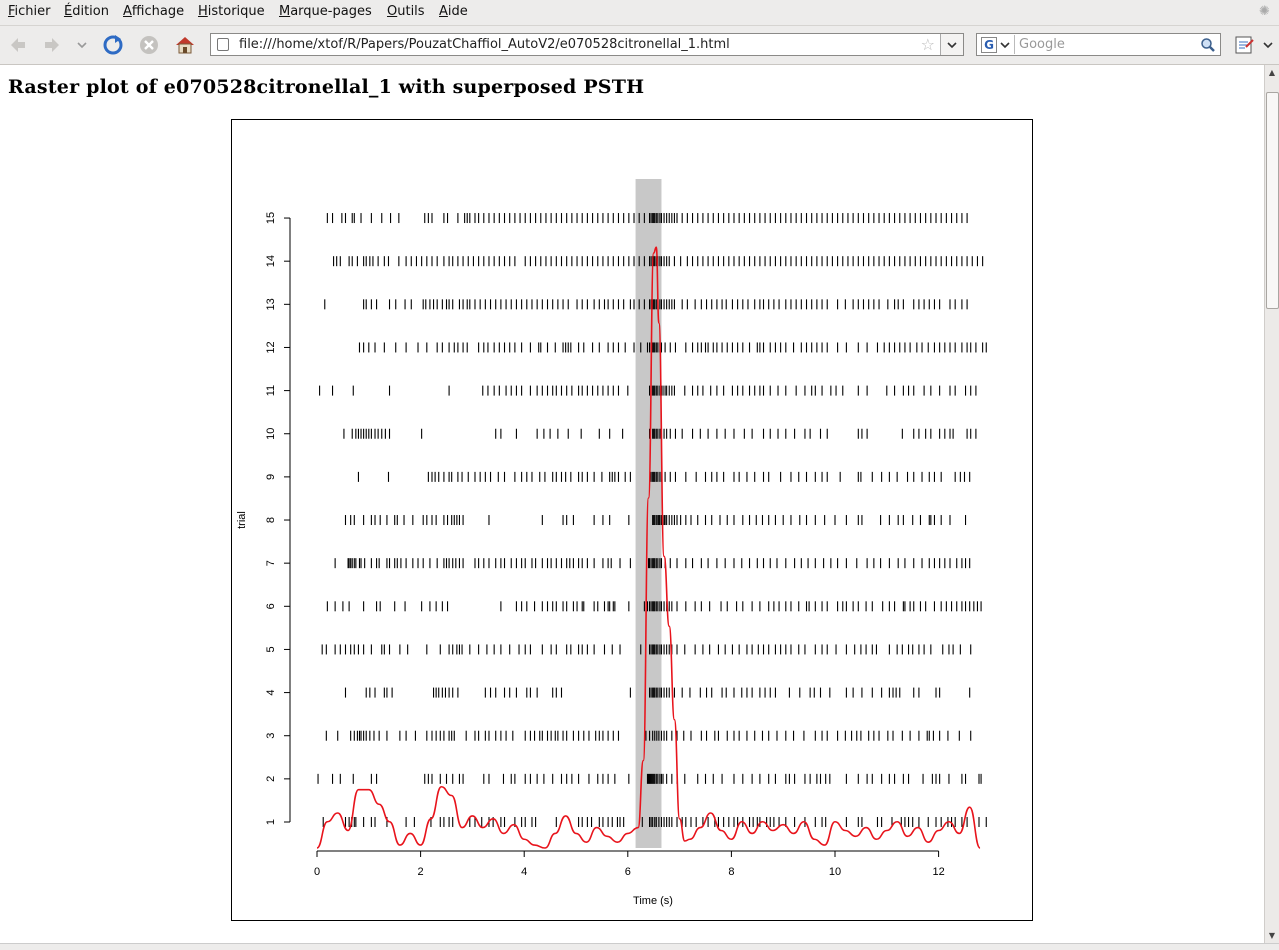  I want to click on x-tick-label: 0, so click(317, 872).